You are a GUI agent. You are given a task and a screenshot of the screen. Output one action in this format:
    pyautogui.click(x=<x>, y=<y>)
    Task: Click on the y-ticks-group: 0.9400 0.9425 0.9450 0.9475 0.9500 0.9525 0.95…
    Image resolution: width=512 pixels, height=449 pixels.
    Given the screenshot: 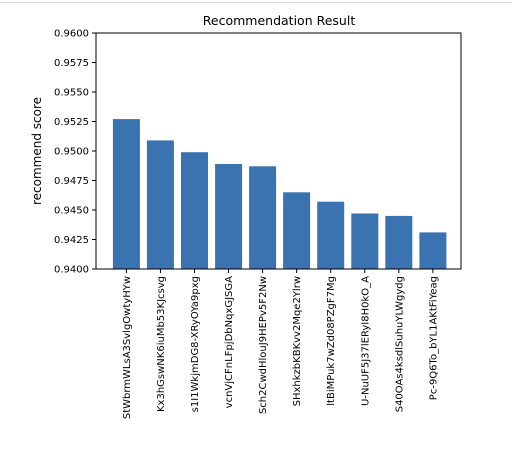 What is the action you would take?
    pyautogui.click(x=75, y=152)
    